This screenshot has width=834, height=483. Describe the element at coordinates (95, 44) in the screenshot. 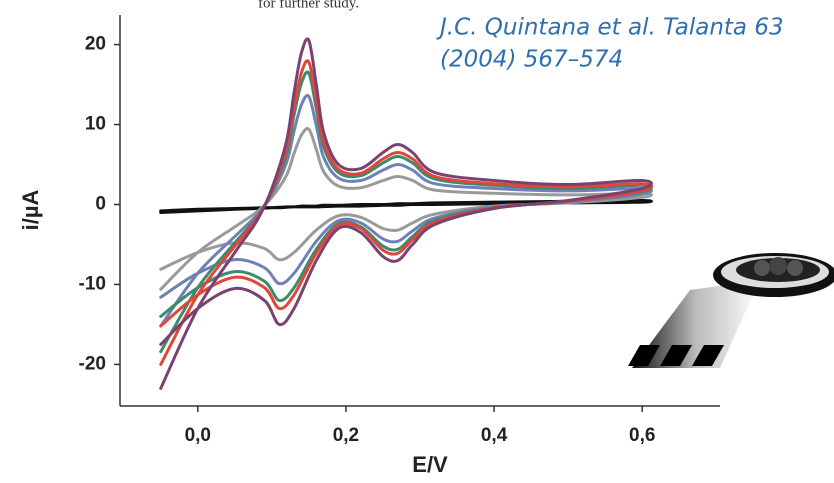

I see `y-tick-label: 20` at that location.